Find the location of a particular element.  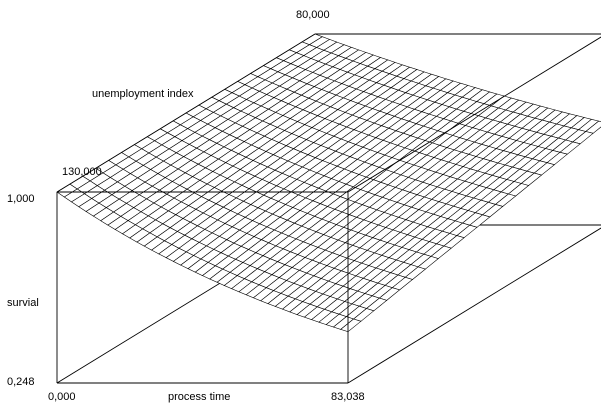

x-tick-label-start: 0,000 is located at coordinates (62, 397).